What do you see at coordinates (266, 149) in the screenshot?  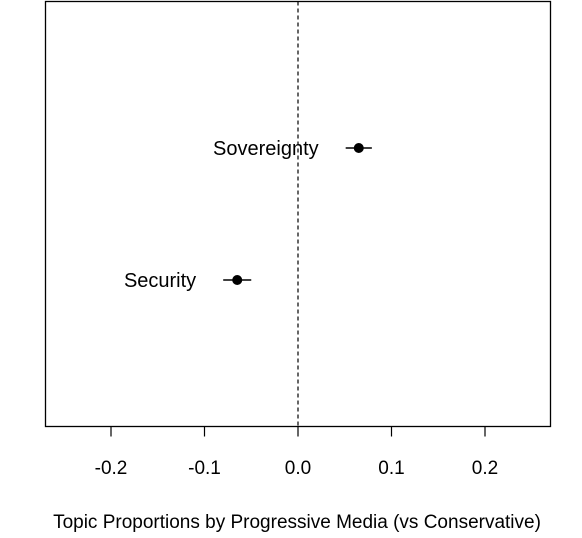 I see `point-label: Sovereignty` at bounding box center [266, 149].